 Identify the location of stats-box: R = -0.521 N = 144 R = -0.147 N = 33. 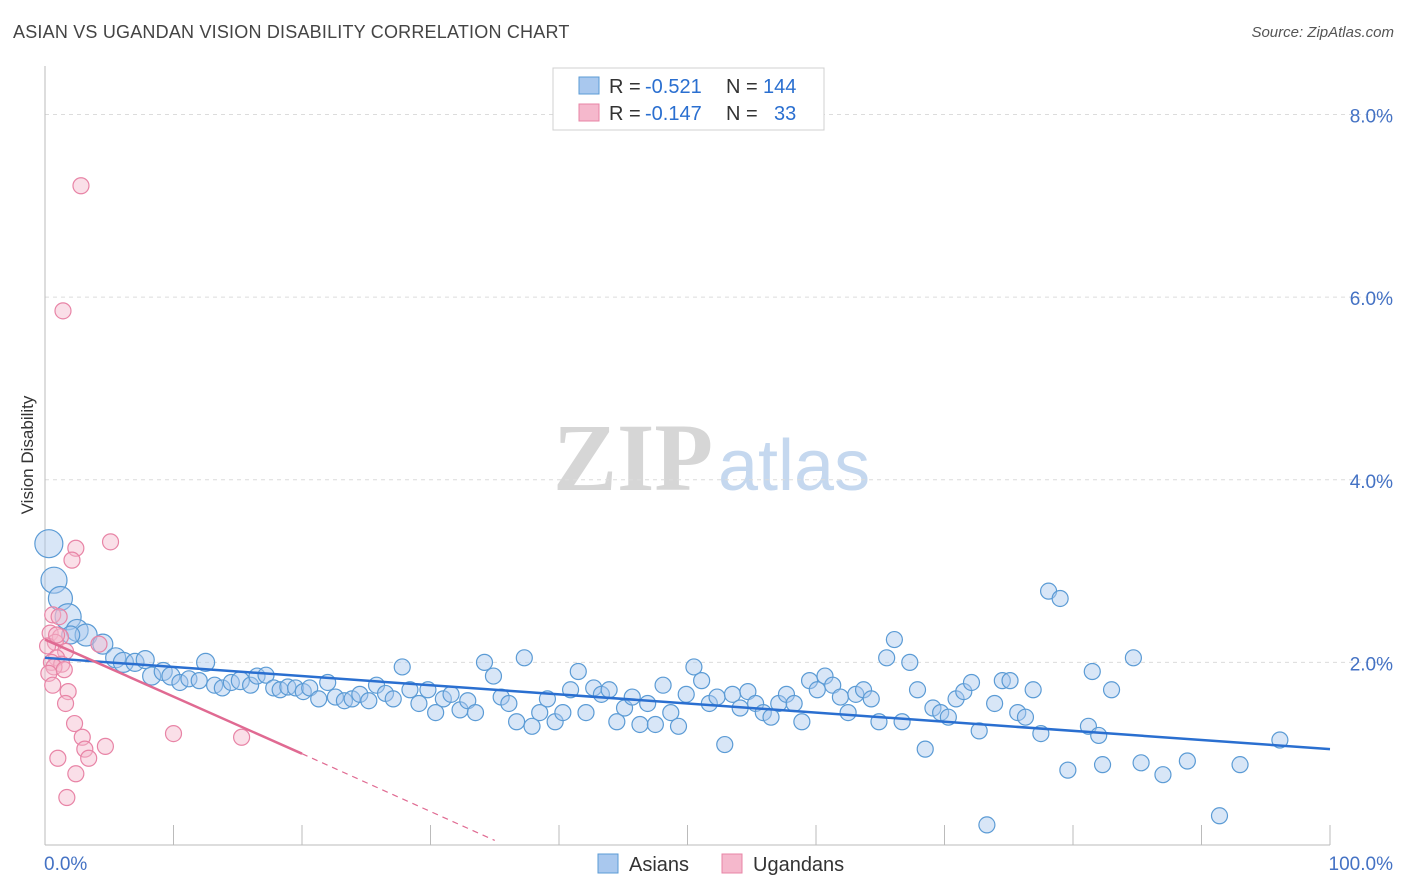
(688, 99).